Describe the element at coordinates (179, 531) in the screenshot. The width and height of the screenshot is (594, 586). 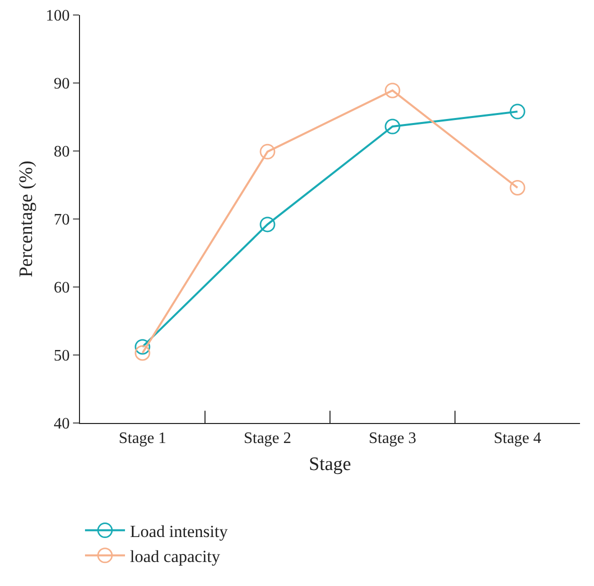
I see `legend-label: Load intensity` at that location.